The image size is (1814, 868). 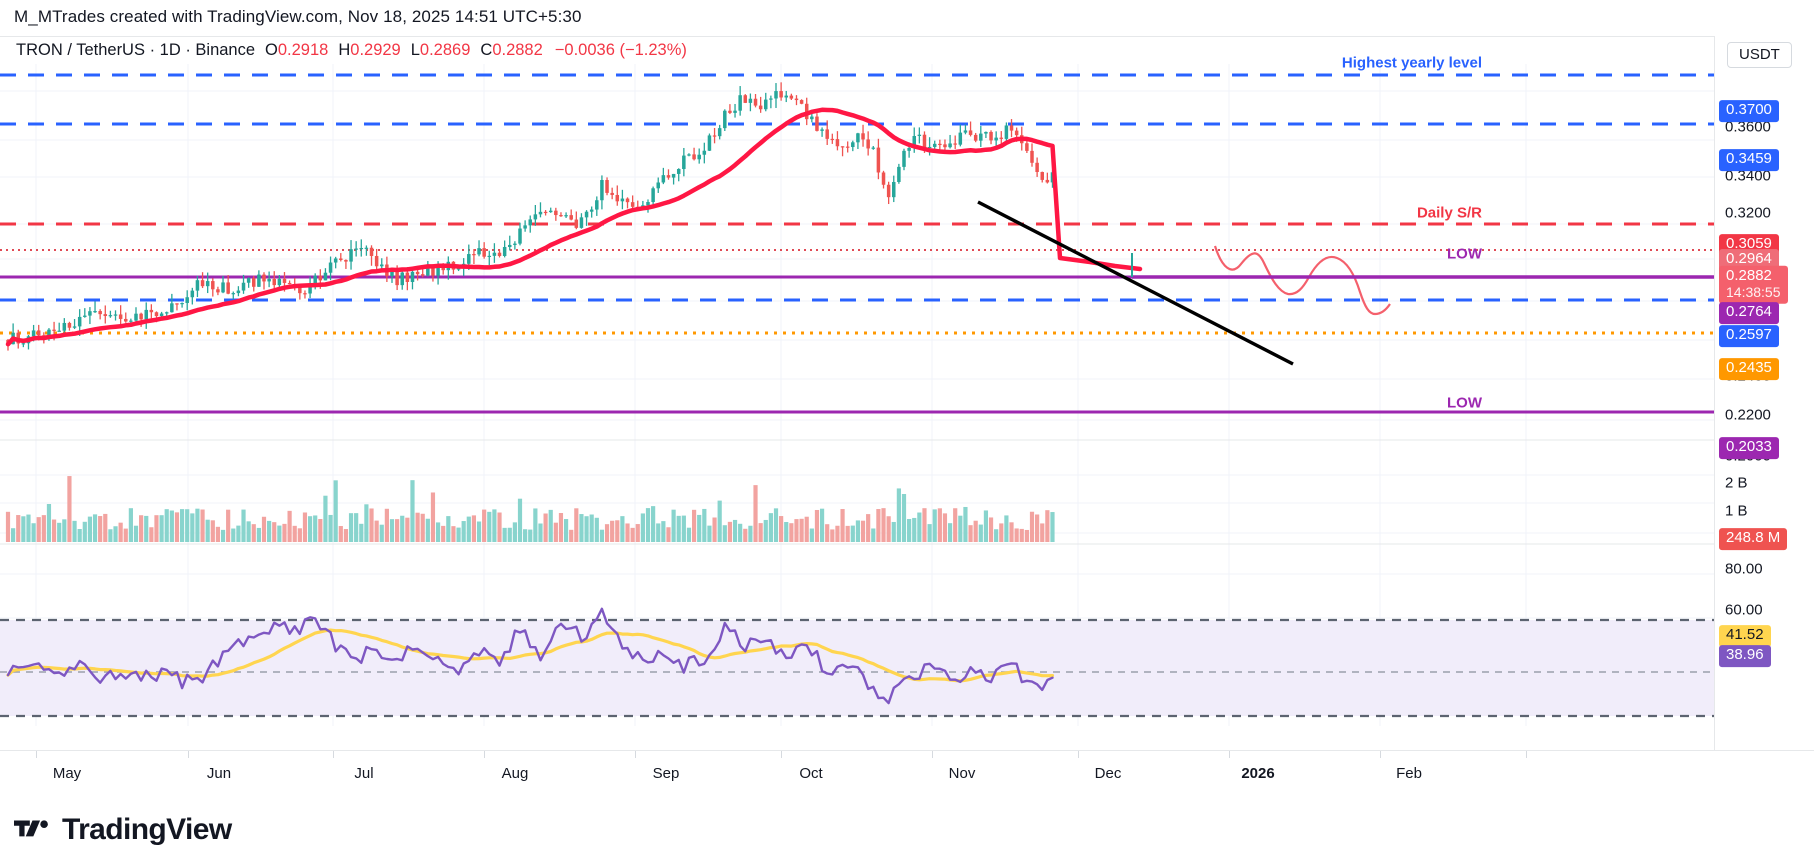 I want to click on axis-badge-last-price: 0.2882 14:38:55, so click(x=1753, y=285).